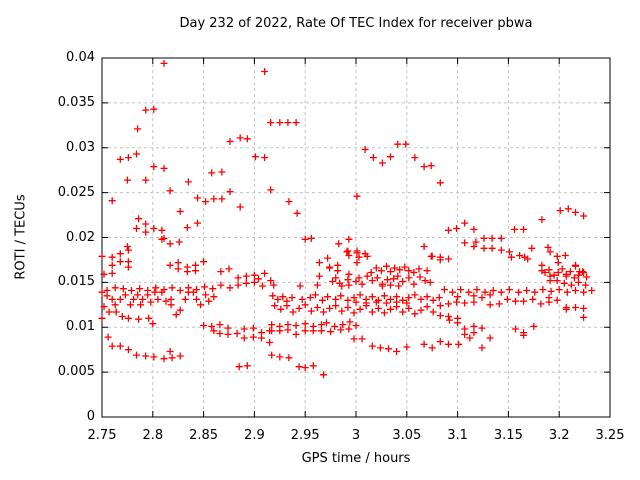 This screenshot has height=480, width=640. Describe the element at coordinates (80, 57) in the screenshot. I see `y-tick-label: 0.04` at that location.